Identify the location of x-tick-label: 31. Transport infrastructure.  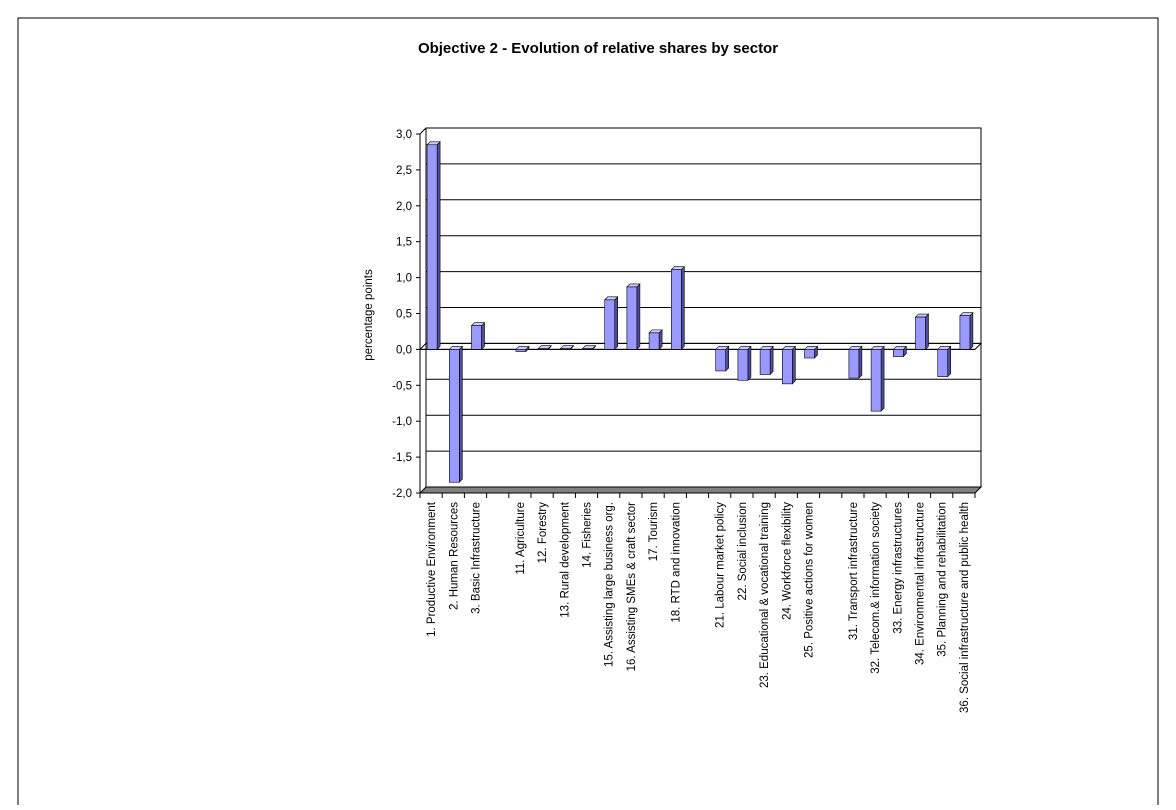
(854, 571).